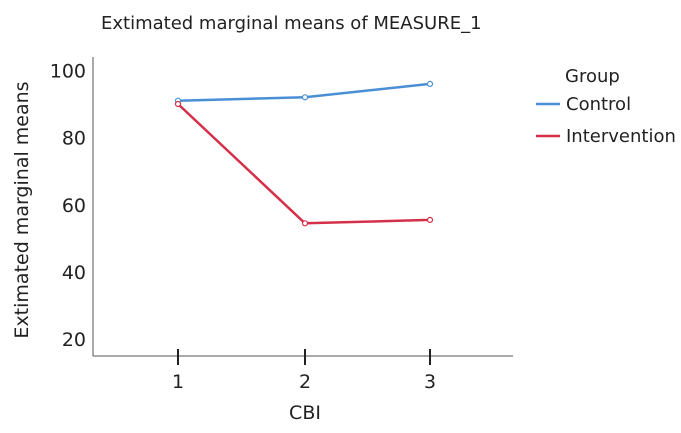 The width and height of the screenshot is (681, 433). I want to click on x-tick-label: 2, so click(305, 382).